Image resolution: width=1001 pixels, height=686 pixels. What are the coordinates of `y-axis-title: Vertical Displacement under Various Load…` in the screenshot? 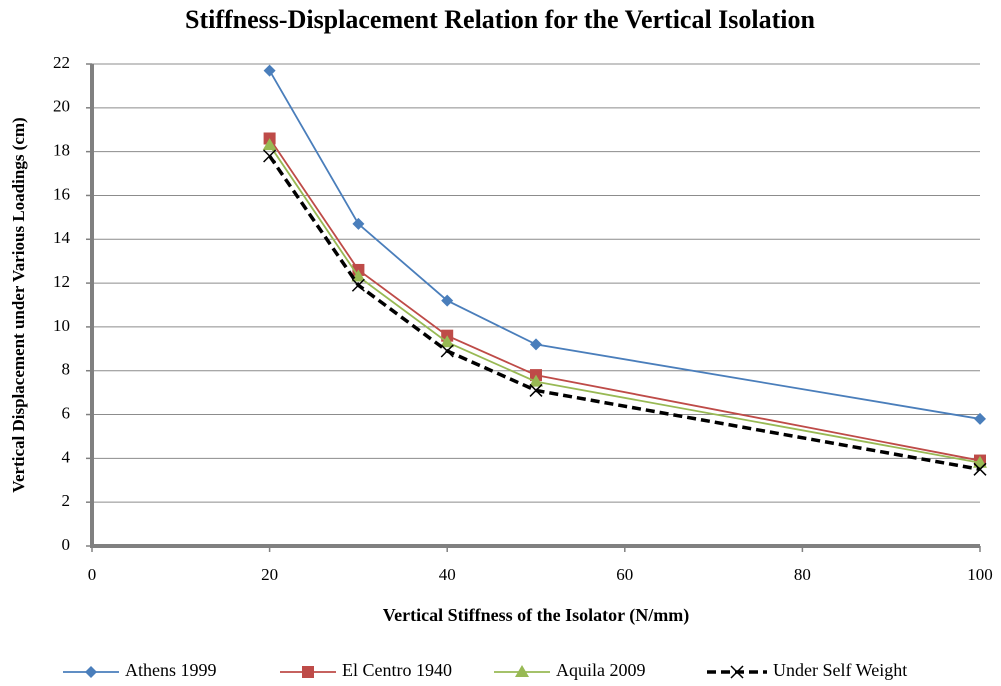 It's located at (18, 304).